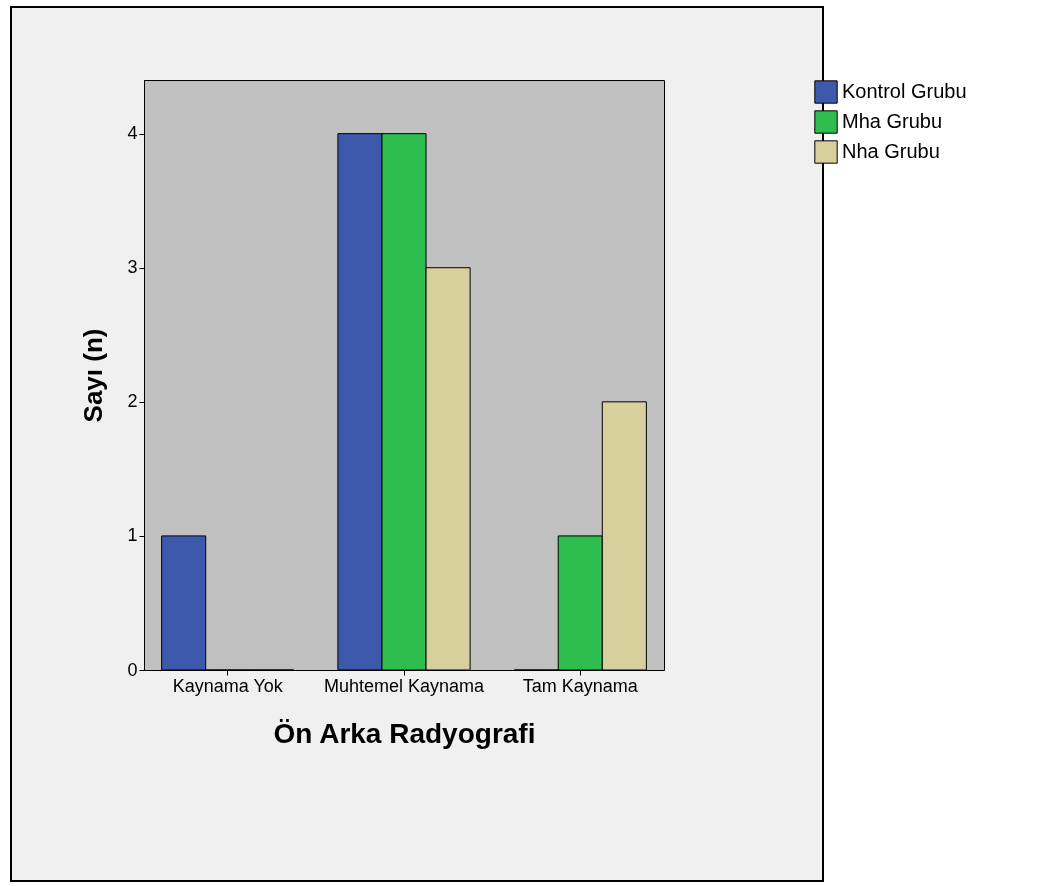 This screenshot has height=886, width=1062. What do you see at coordinates (404, 685) in the screenshot?
I see `x-tick-label: Muhtemel Kaynama` at bounding box center [404, 685].